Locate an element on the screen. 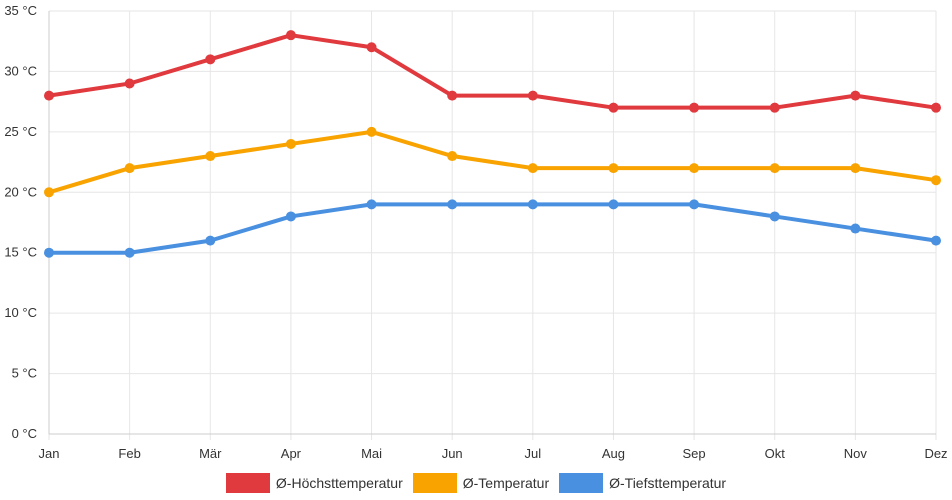 The height and width of the screenshot is (500, 952). x-tick-label: Okt is located at coordinates (775, 453).